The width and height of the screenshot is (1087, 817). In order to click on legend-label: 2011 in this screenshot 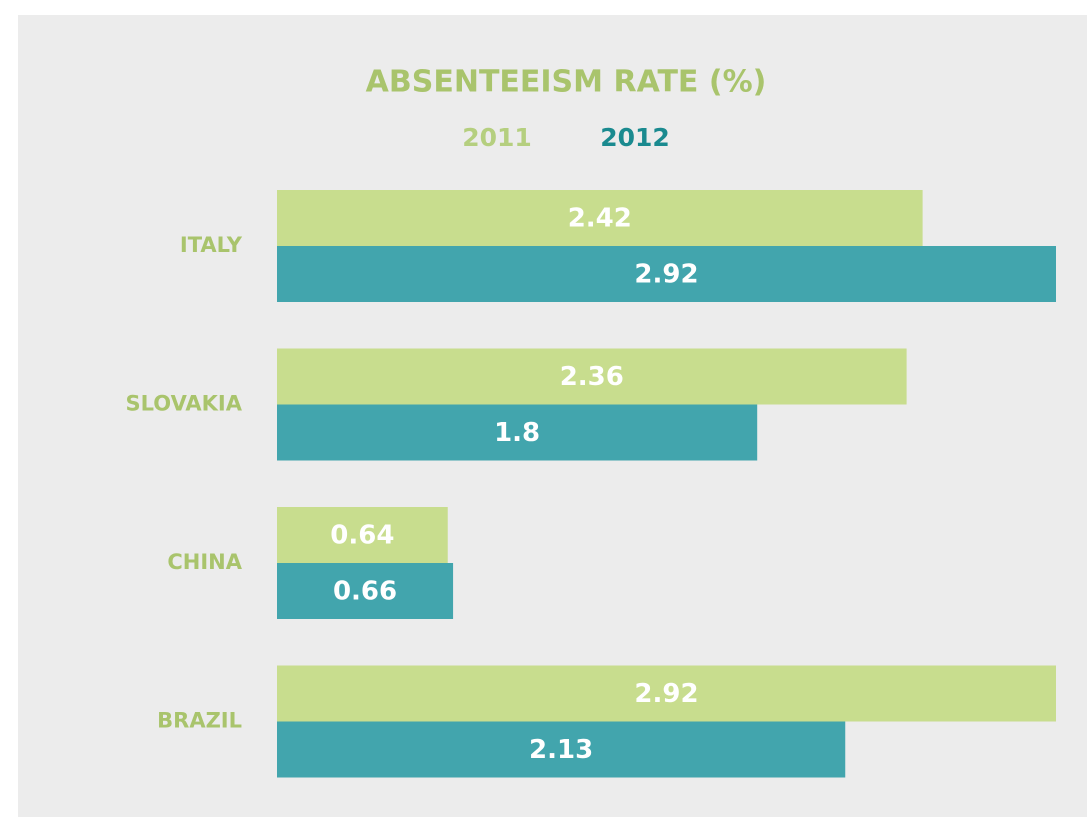, I will do `click(497, 137)`.